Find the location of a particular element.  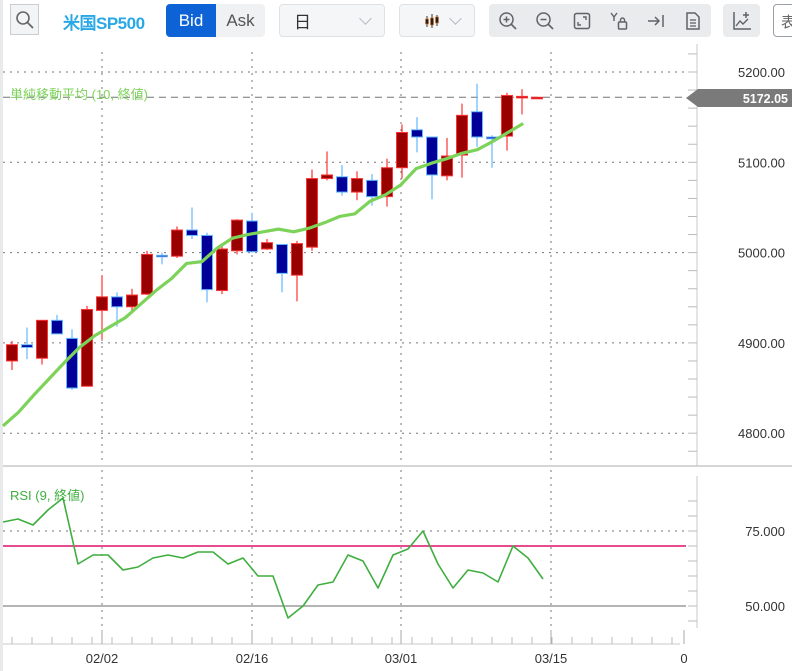

current-price-value: 5172.05 is located at coordinates (765, 99).